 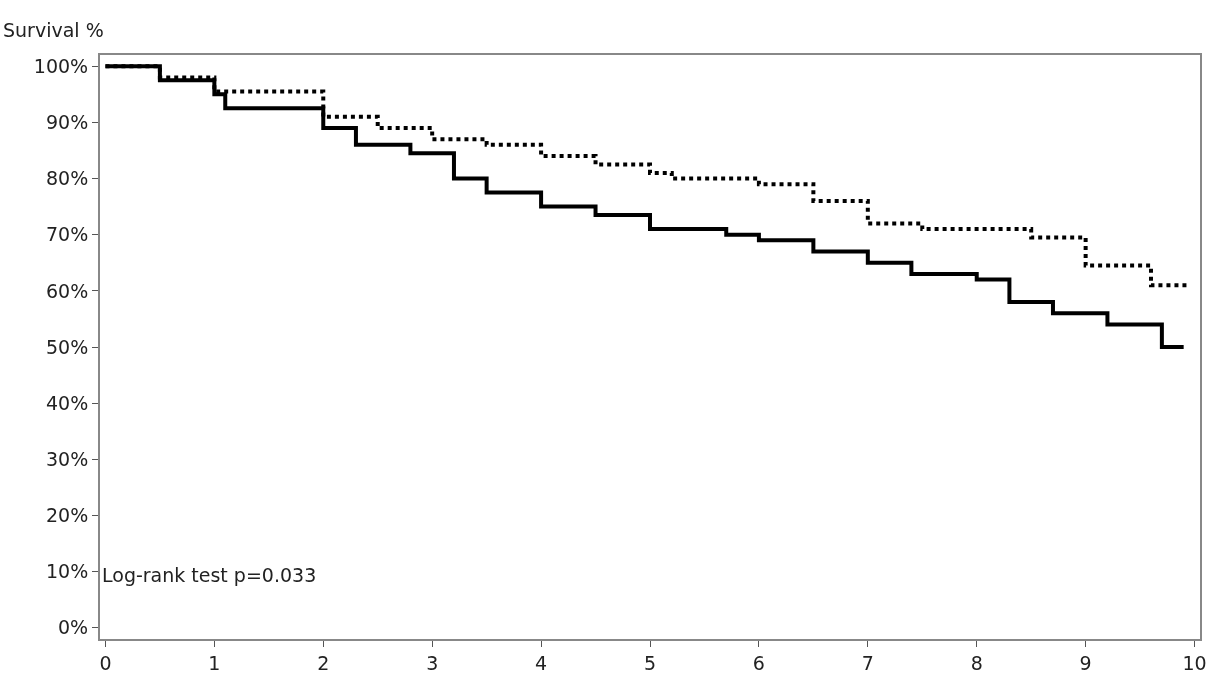 I want to click on x-tick-label: 10, so click(x=1194, y=662).